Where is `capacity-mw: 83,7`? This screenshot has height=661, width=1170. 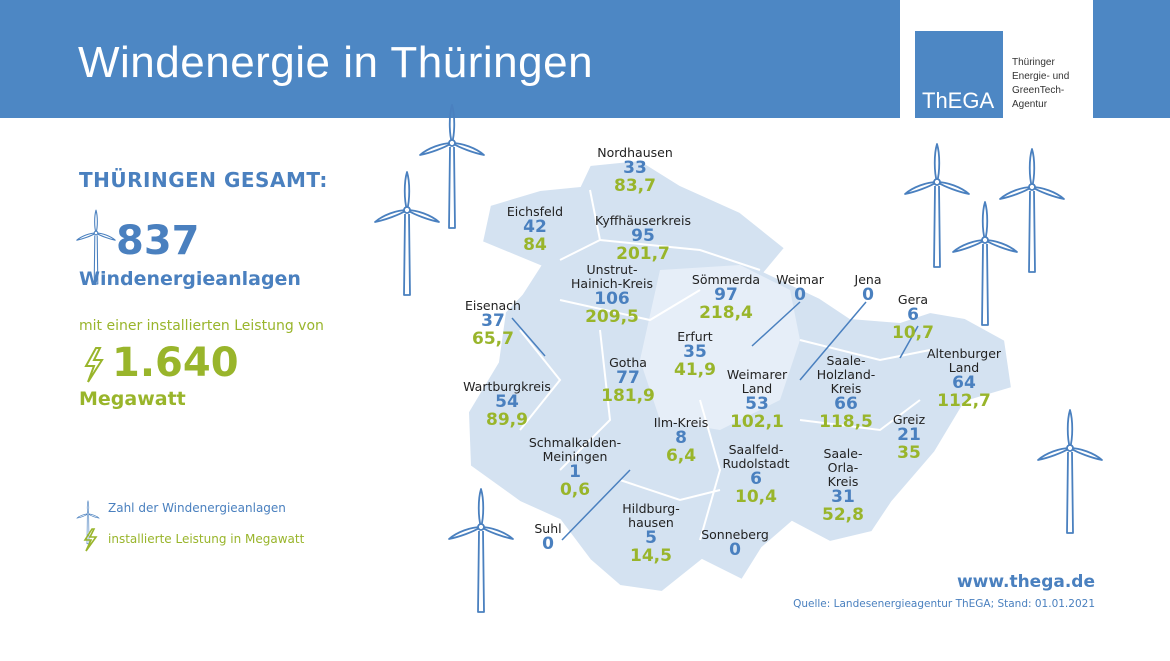 capacity-mw: 83,7 is located at coordinates (635, 186).